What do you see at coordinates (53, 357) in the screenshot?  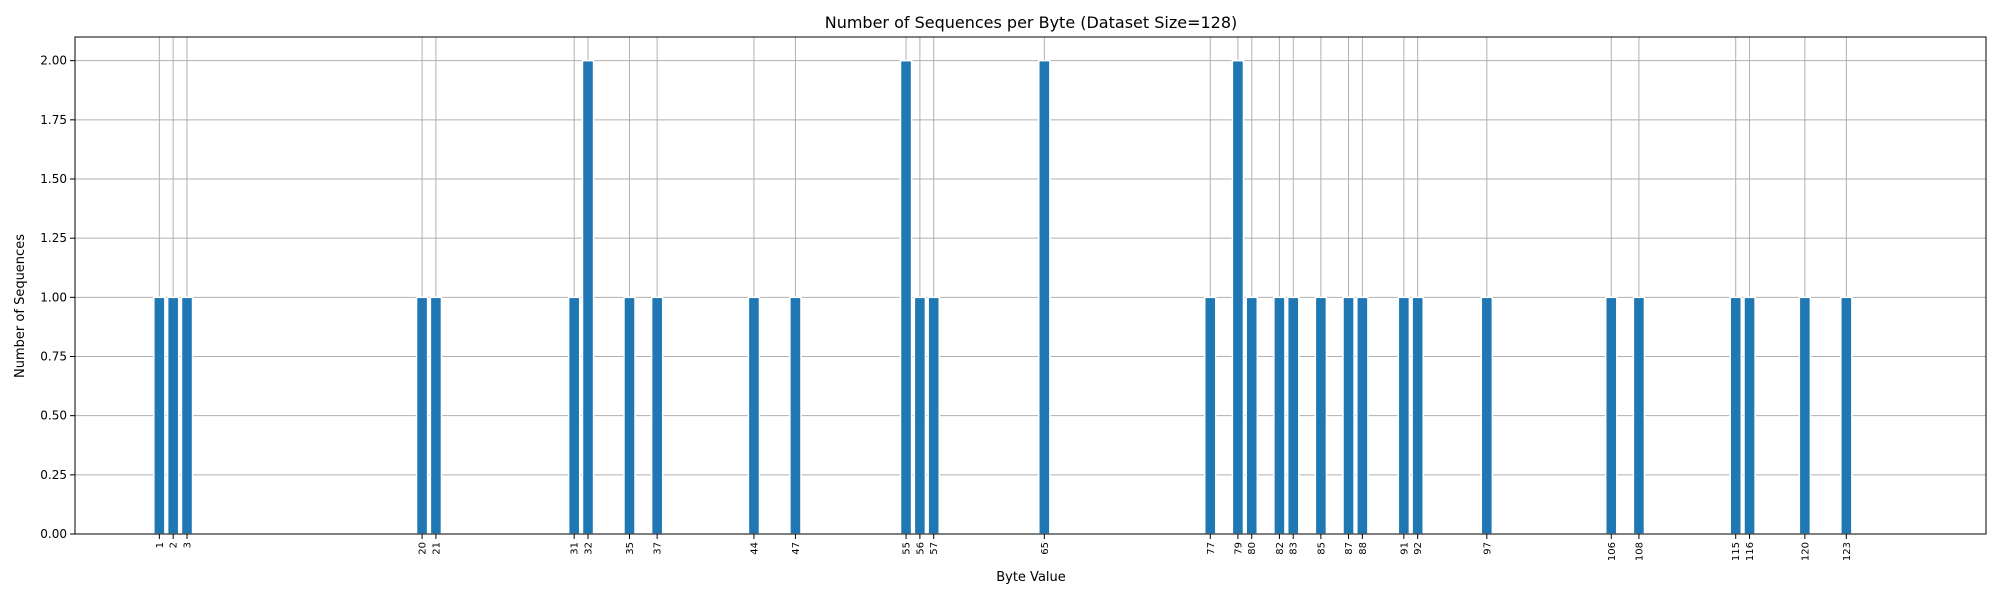 I see `y-tick-label: 0.75` at bounding box center [53, 357].